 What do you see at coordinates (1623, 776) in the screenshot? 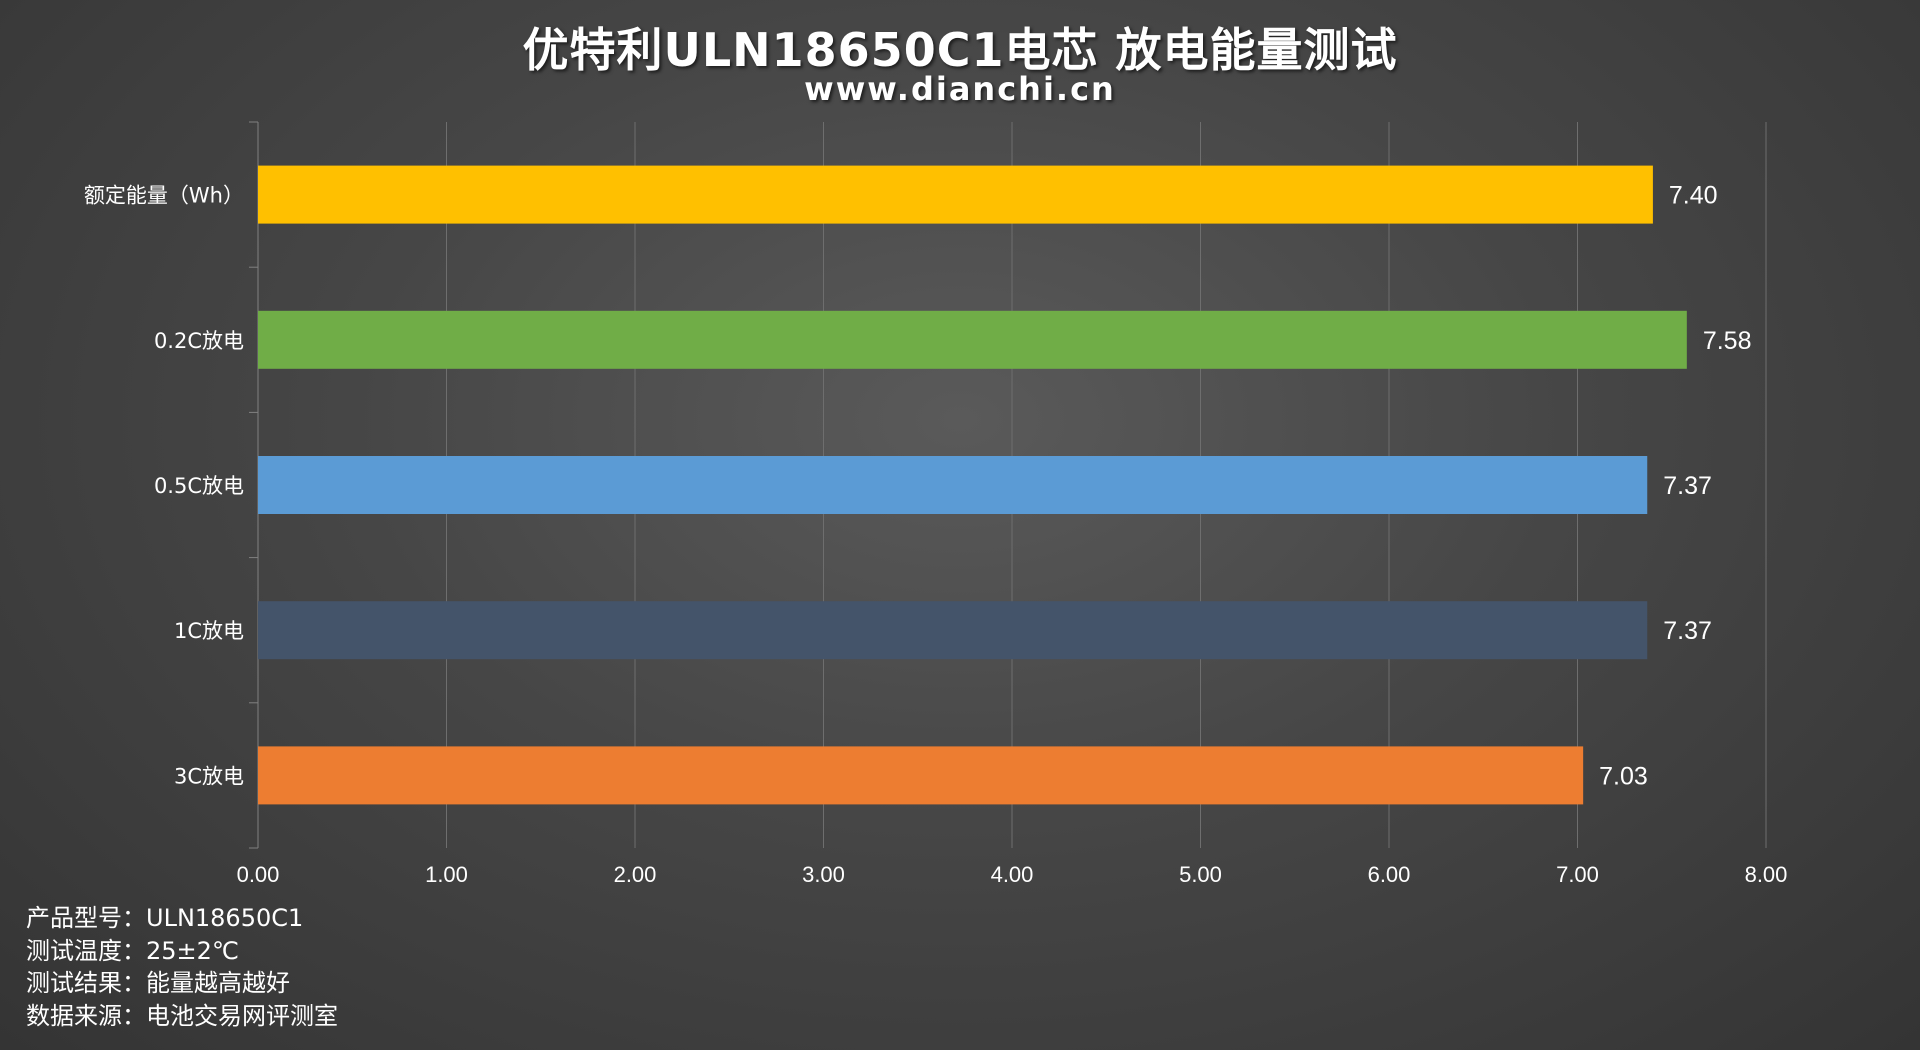
I see `data-label: 7.03` at bounding box center [1623, 776].